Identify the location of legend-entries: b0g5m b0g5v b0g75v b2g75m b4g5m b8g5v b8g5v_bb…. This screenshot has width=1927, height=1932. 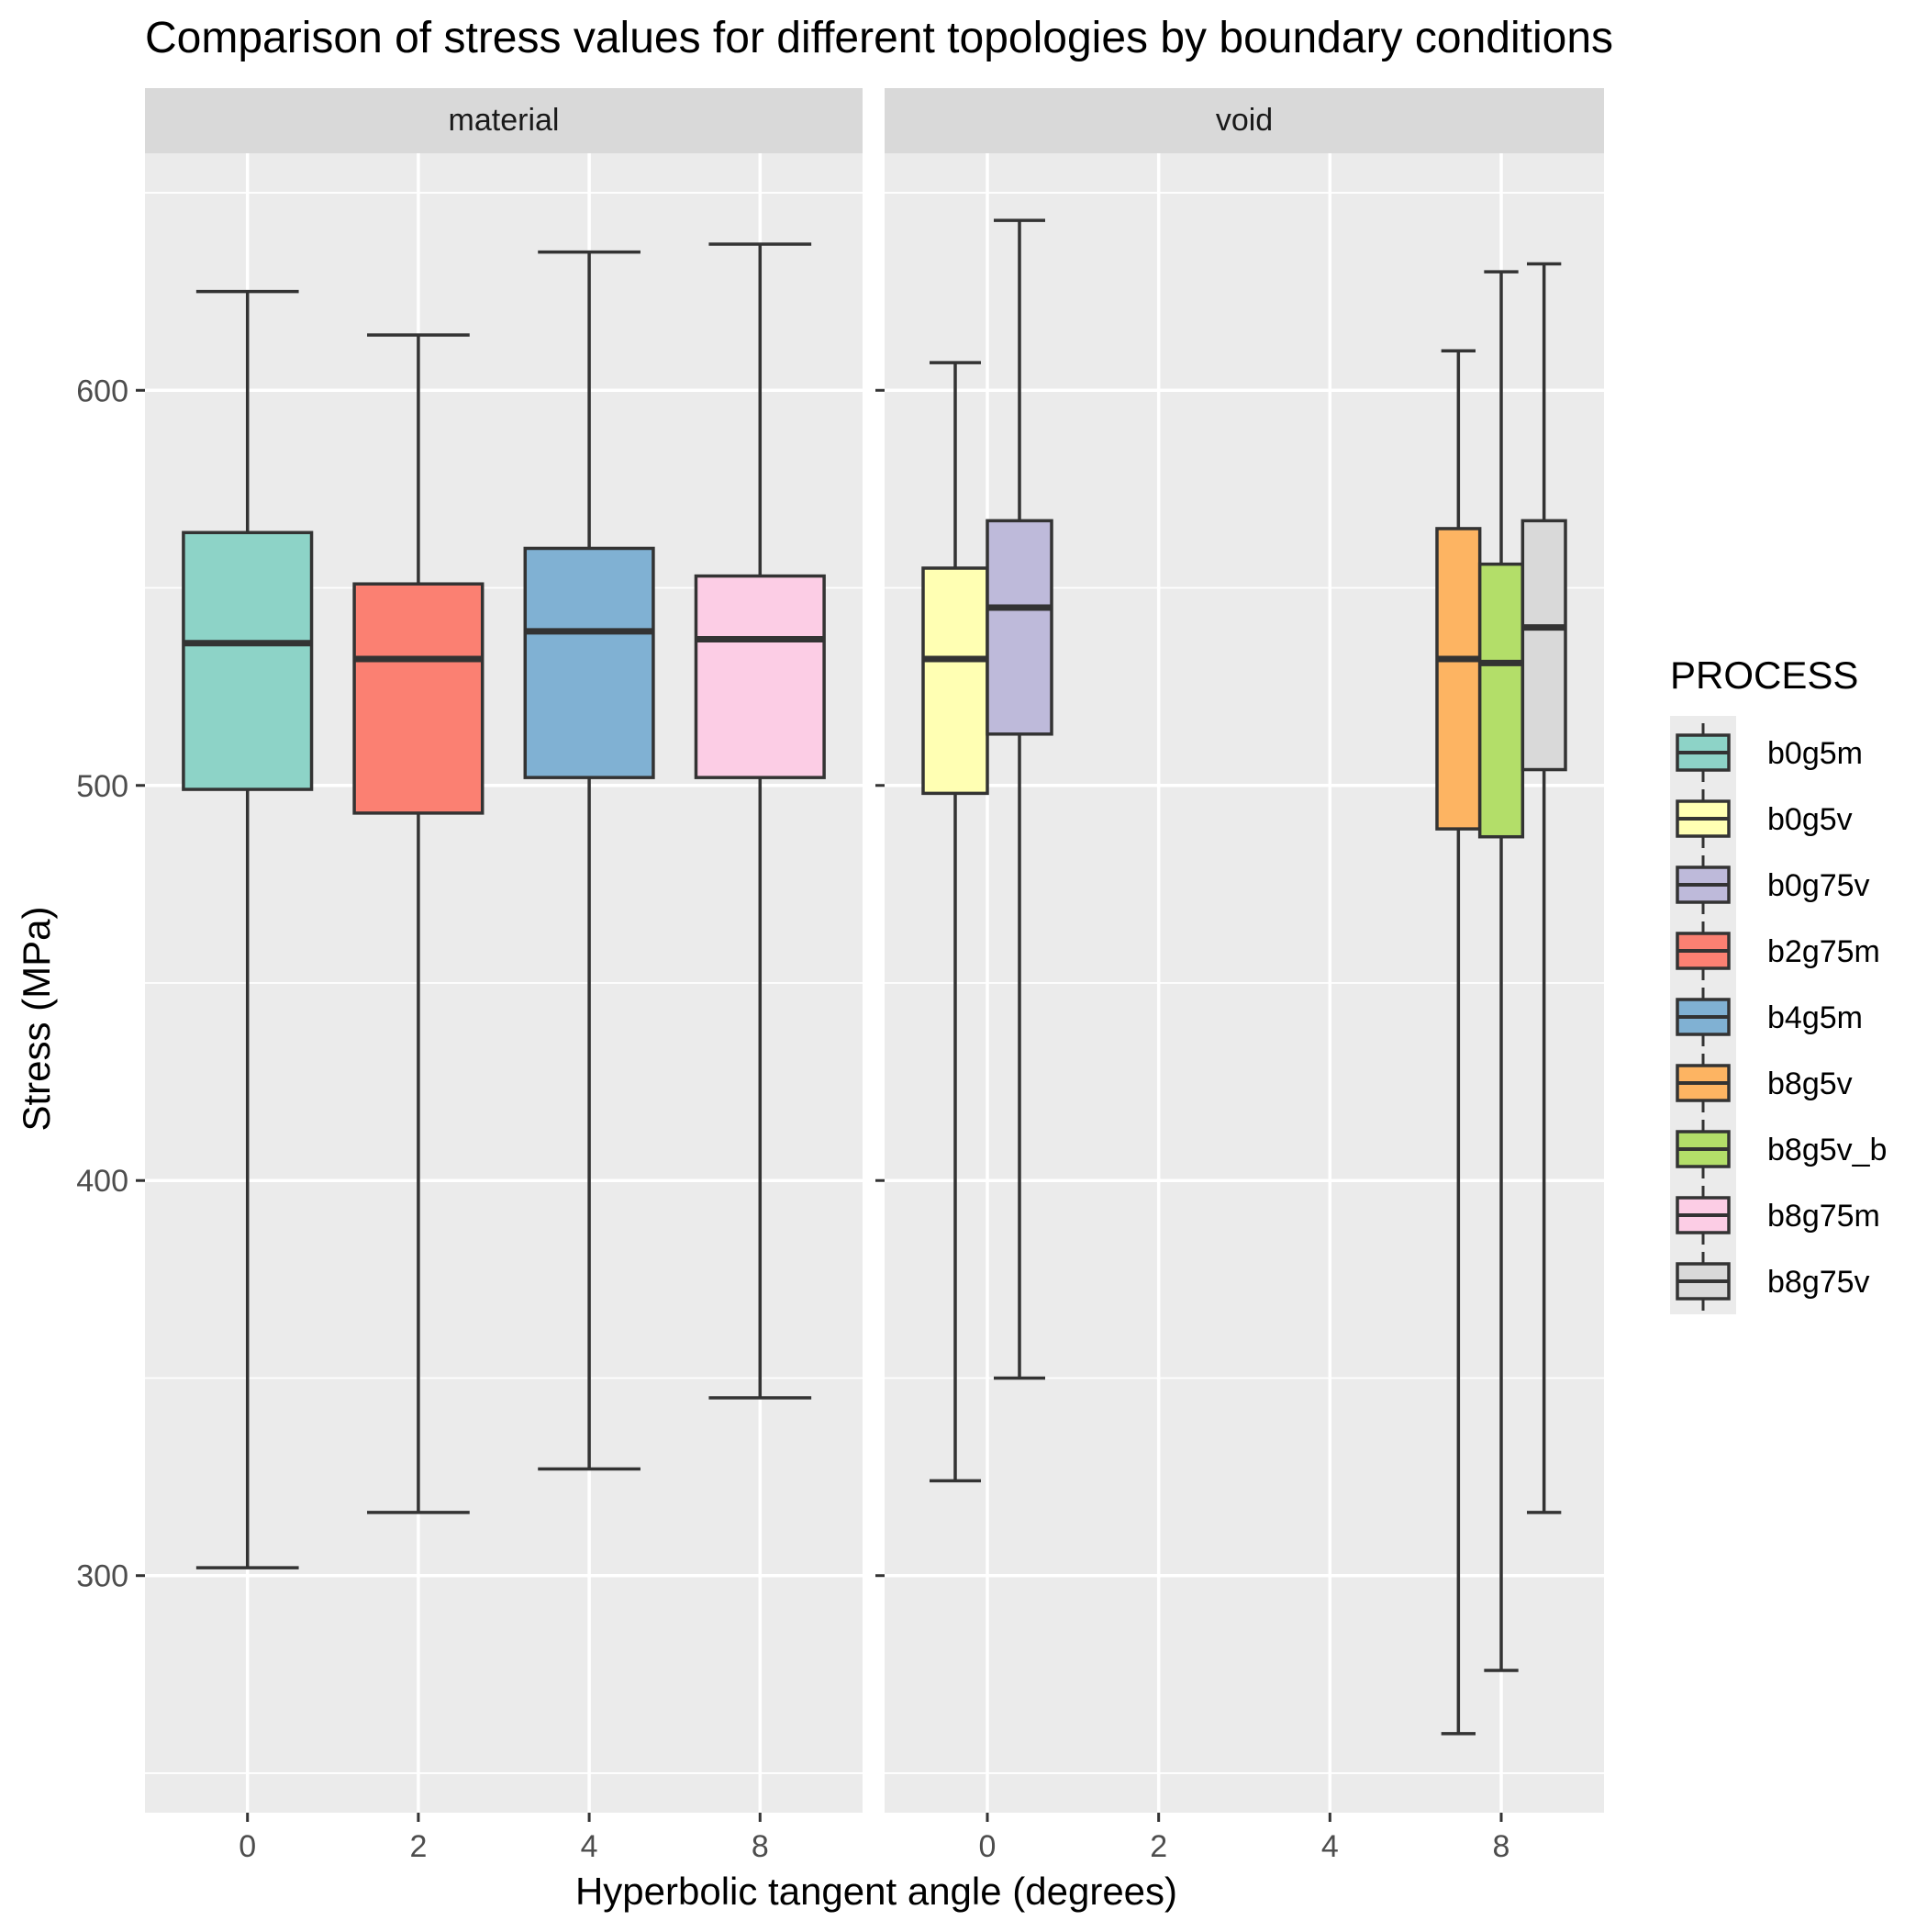
(1778, 1015).